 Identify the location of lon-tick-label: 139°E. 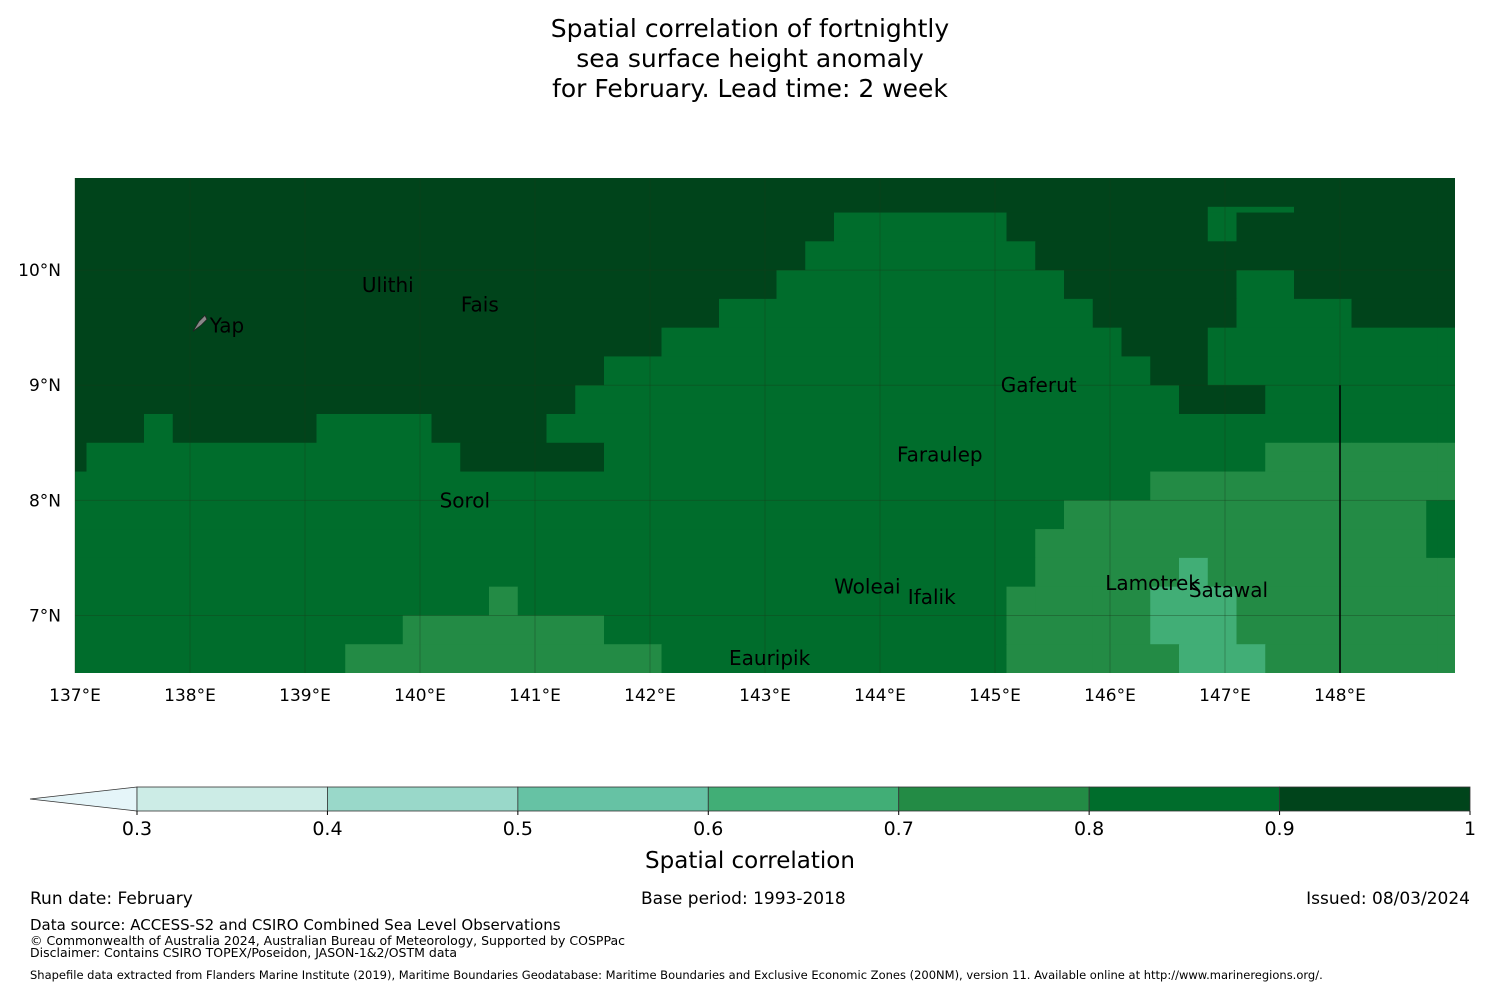
(305, 696).